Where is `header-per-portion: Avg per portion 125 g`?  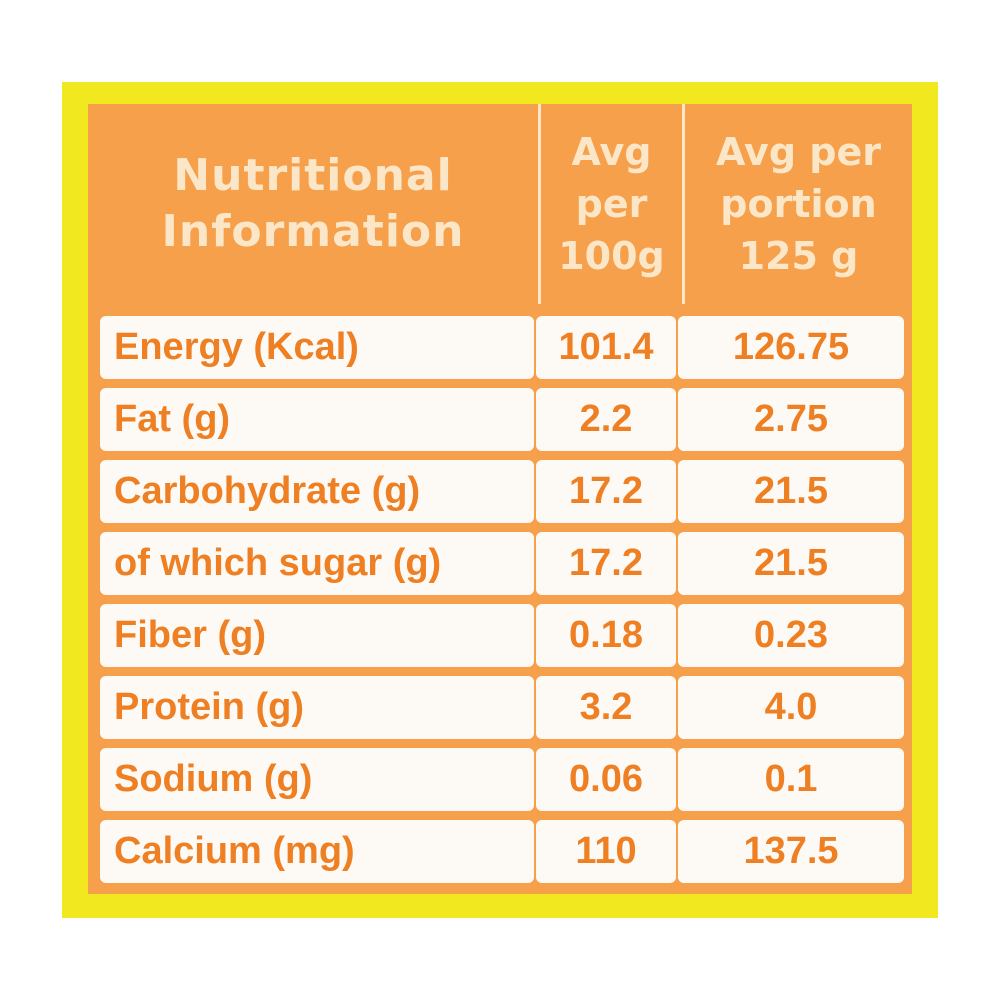
header-per-portion: Avg per portion 125 g is located at coordinates (797, 204).